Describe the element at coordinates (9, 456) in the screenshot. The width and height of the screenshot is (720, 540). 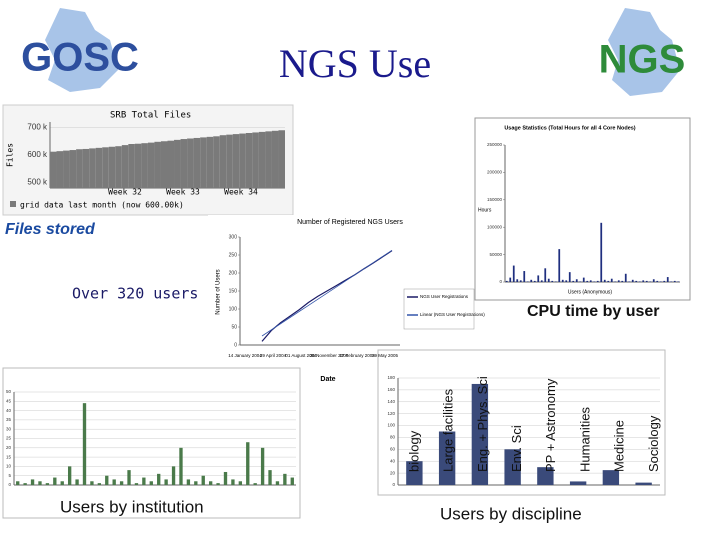
I see `y-tick-label: 15` at that location.